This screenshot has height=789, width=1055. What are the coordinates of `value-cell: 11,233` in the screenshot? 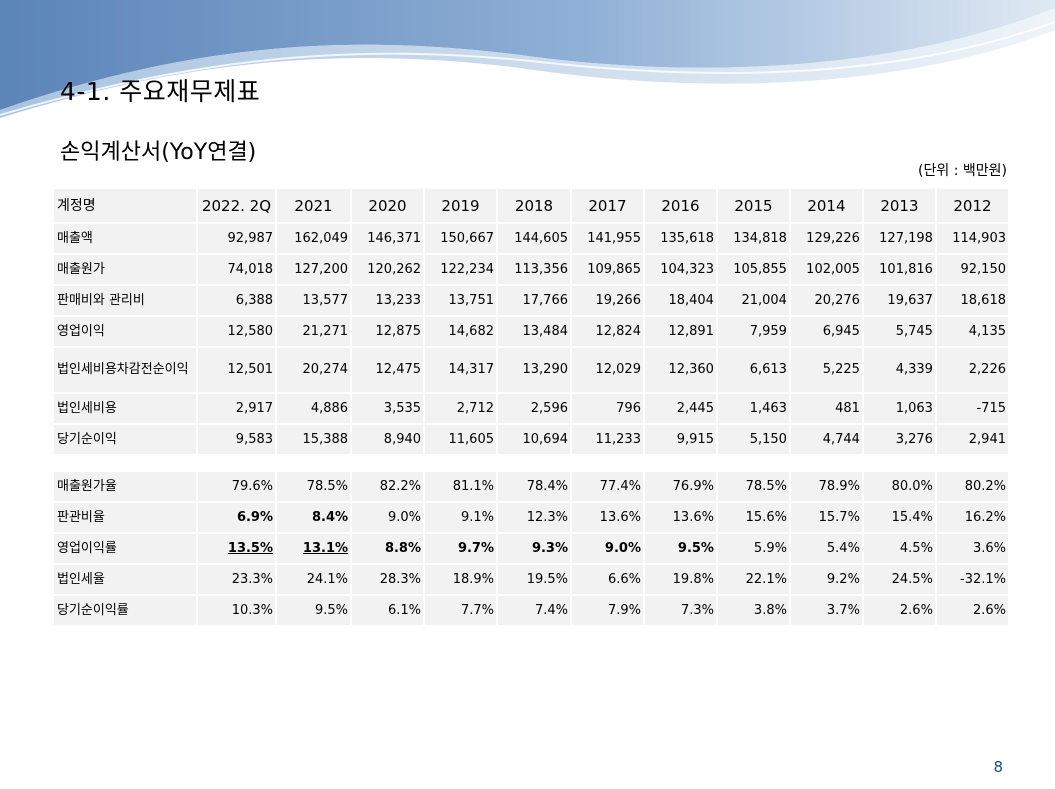 It's located at (607, 439).